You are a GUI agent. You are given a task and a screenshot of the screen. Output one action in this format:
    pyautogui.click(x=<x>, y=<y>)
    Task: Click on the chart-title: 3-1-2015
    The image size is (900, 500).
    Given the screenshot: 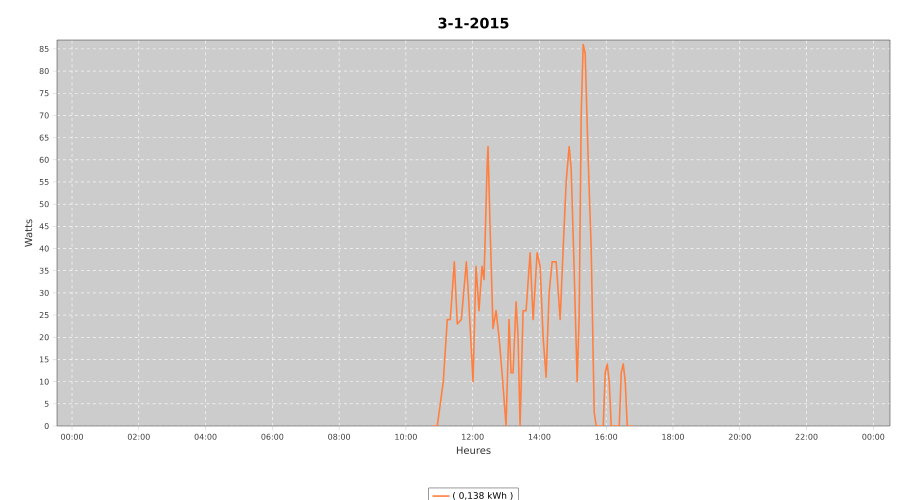 What is the action you would take?
    pyautogui.click(x=473, y=23)
    